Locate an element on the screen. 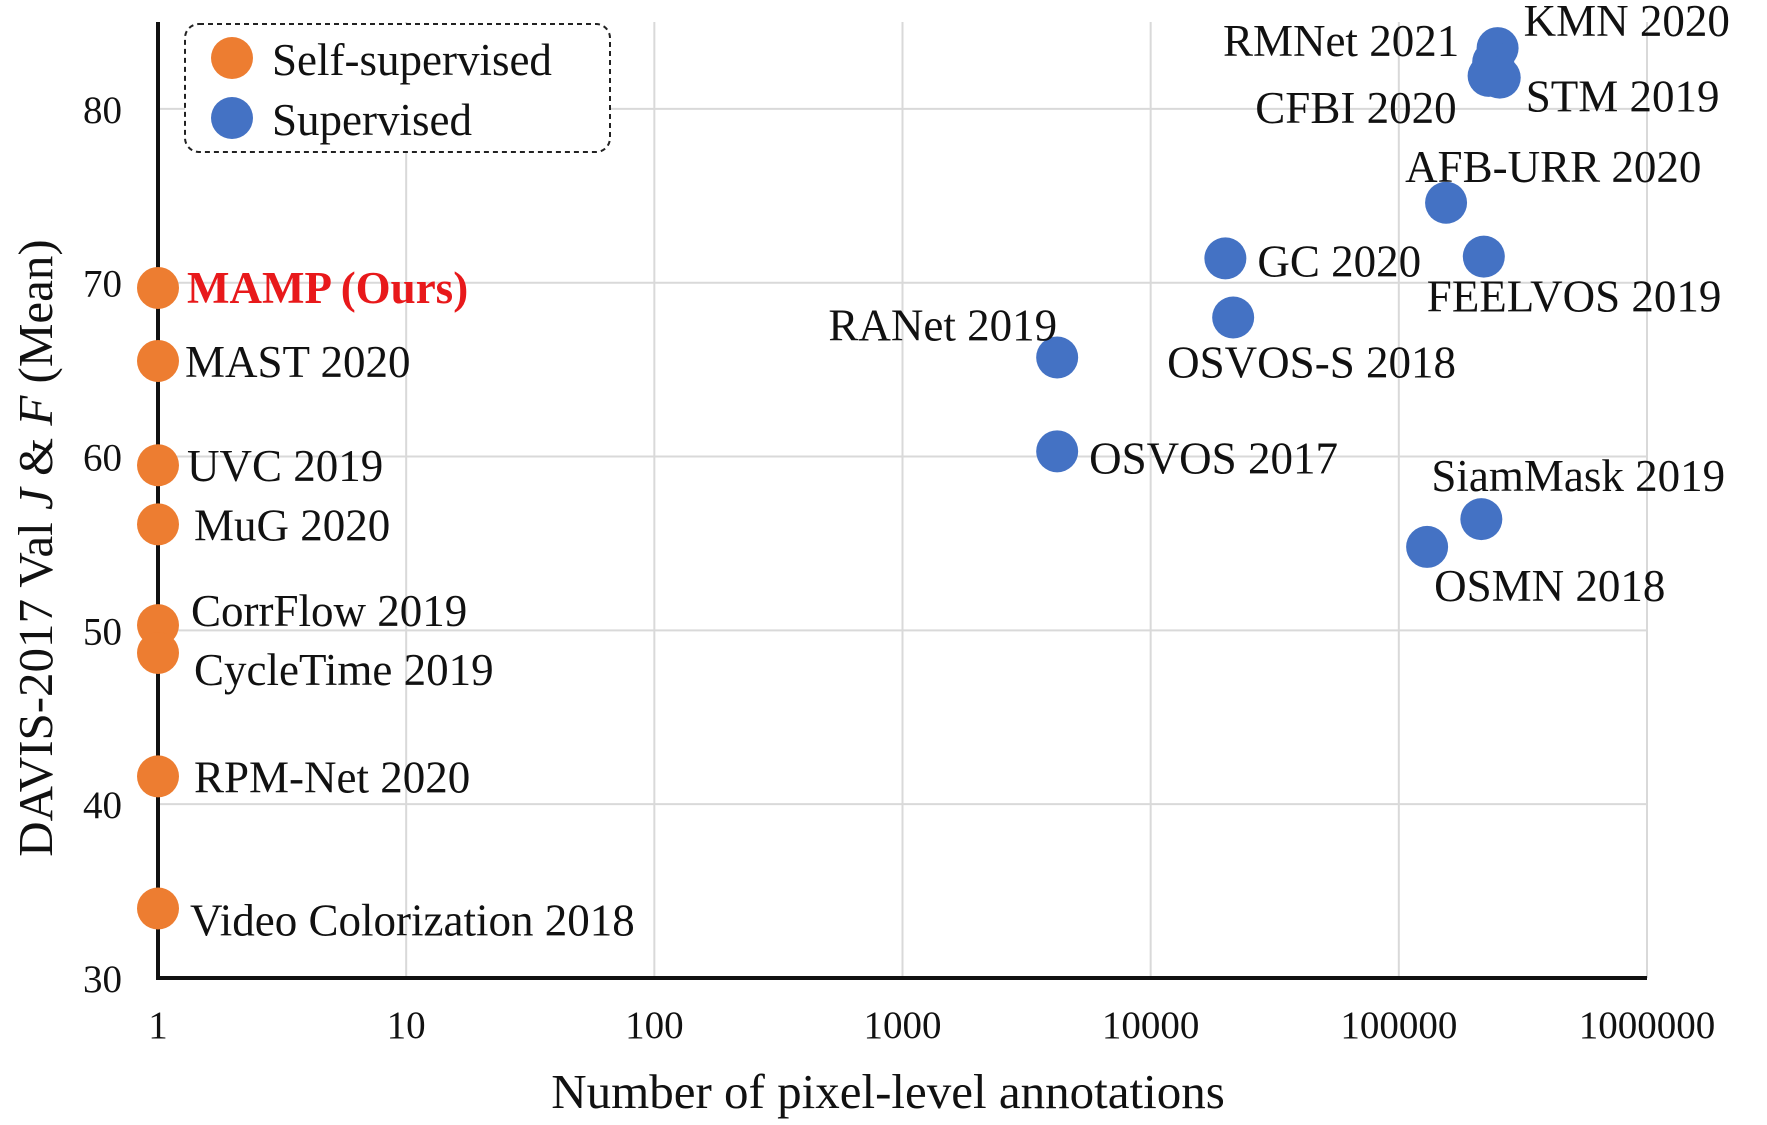 The width and height of the screenshot is (1767, 1125). y-tick-label-60: 60 is located at coordinates (102, 458).